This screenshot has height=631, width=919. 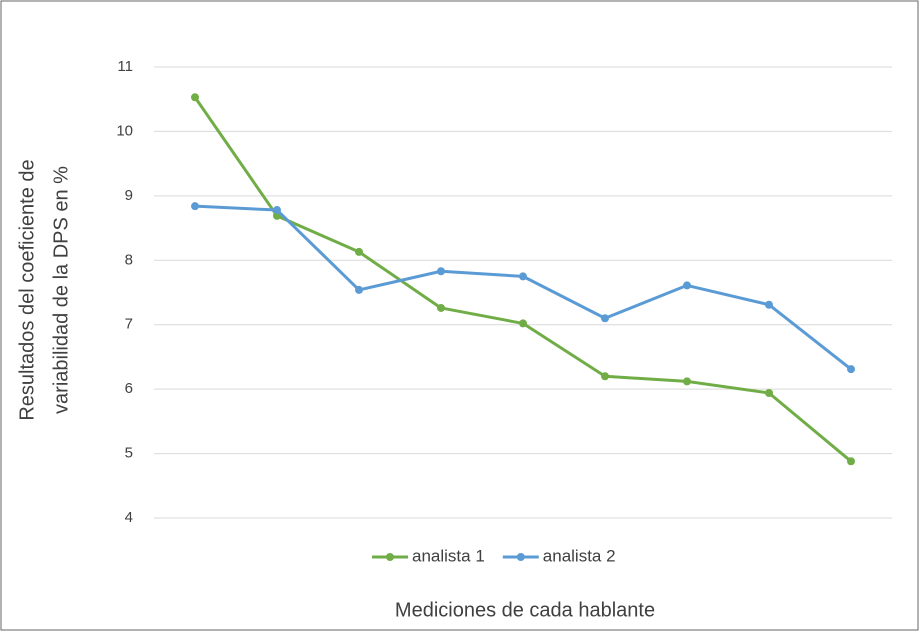 What do you see at coordinates (124, 130) in the screenshot?
I see `y-tick-label: 10` at bounding box center [124, 130].